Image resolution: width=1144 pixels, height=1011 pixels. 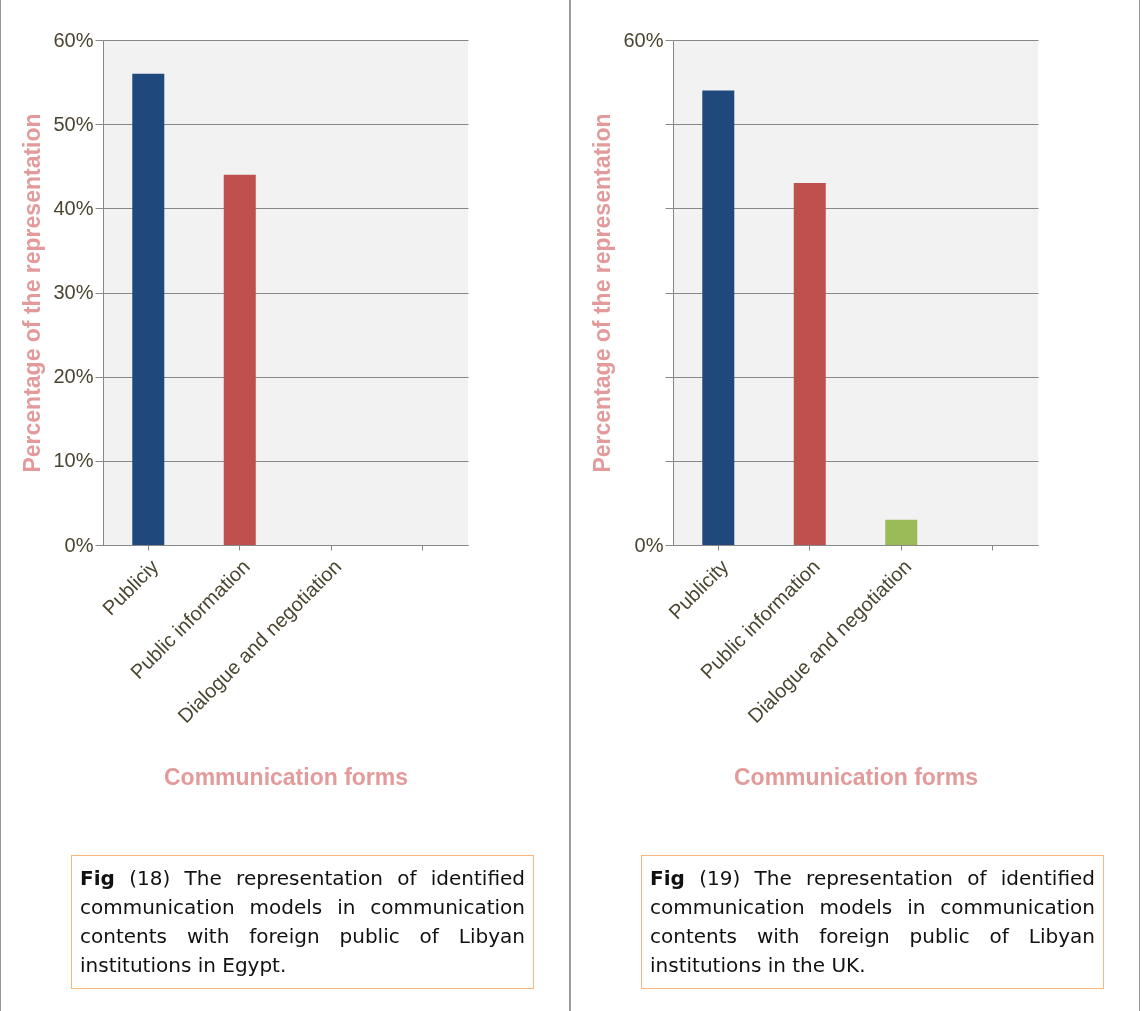 What do you see at coordinates (73, 207) in the screenshot?
I see `y-tick-label: 40%` at bounding box center [73, 207].